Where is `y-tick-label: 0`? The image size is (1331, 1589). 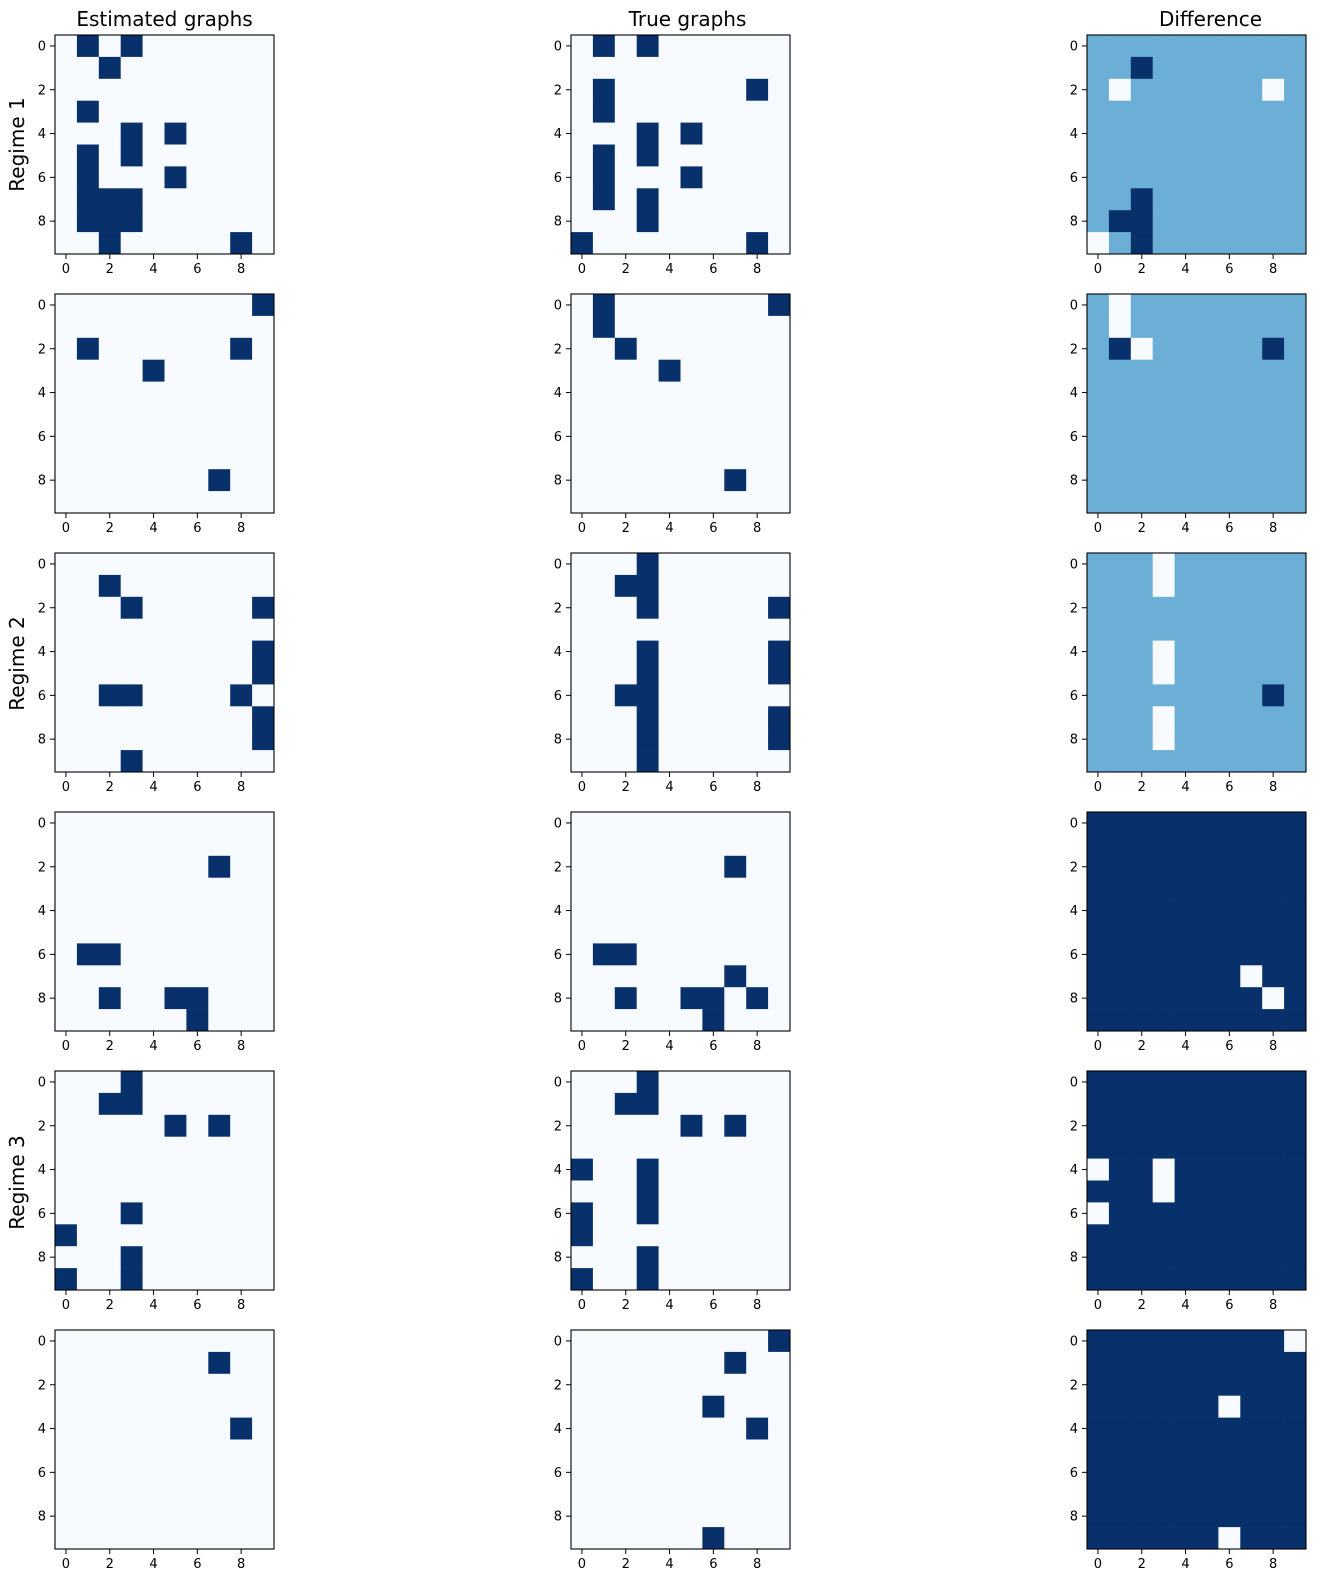 y-tick-label: 0 is located at coordinates (42, 1341).